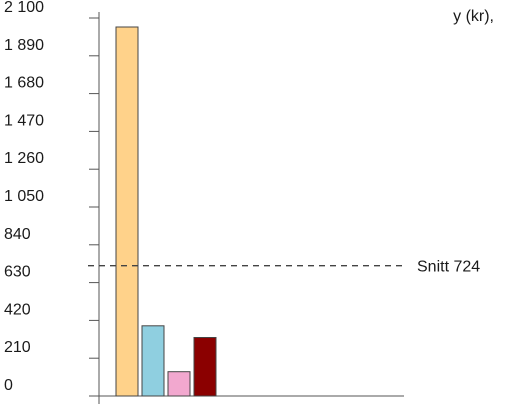 The width and height of the screenshot is (506, 404). What do you see at coordinates (17, 272) in the screenshot?
I see `y-tick-label: 630` at bounding box center [17, 272].